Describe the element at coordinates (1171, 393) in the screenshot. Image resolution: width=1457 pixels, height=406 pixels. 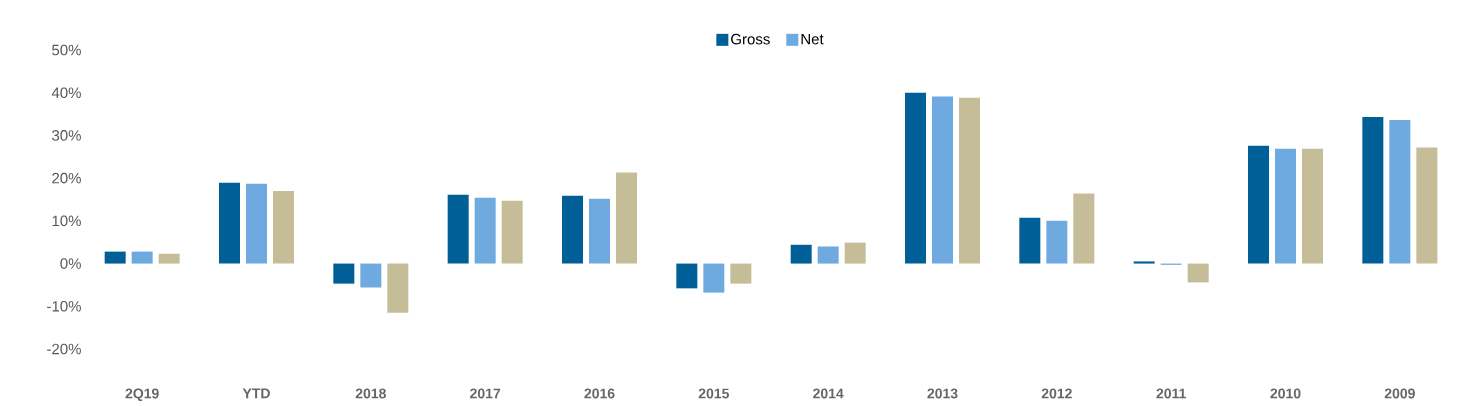
I see `x-tick-label: 2011` at that location.